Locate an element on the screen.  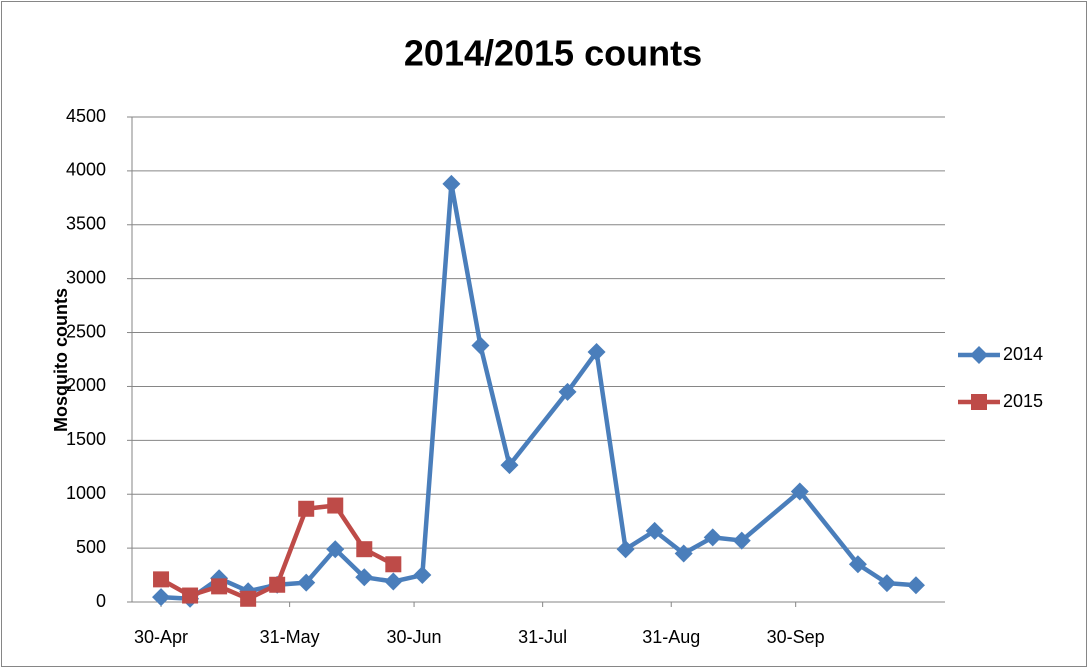
x-tick-label: 30-Sep is located at coordinates (796, 637).